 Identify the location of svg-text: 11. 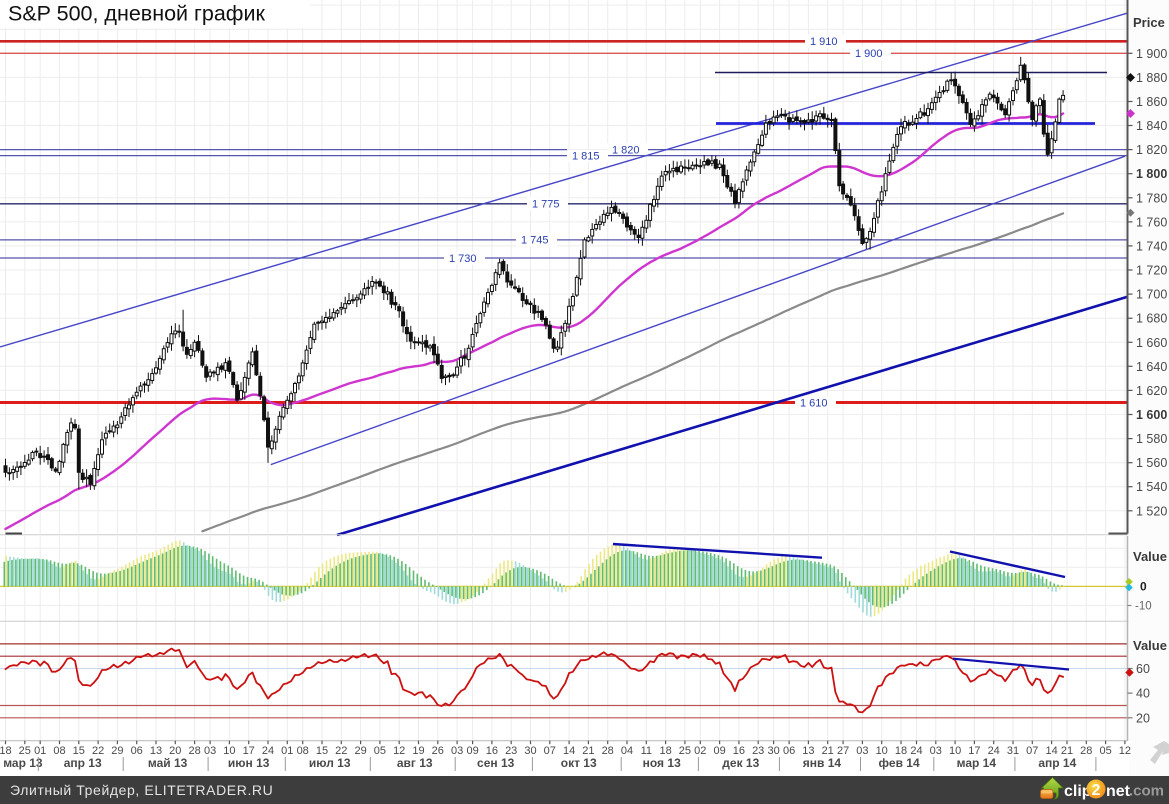
(646, 751).